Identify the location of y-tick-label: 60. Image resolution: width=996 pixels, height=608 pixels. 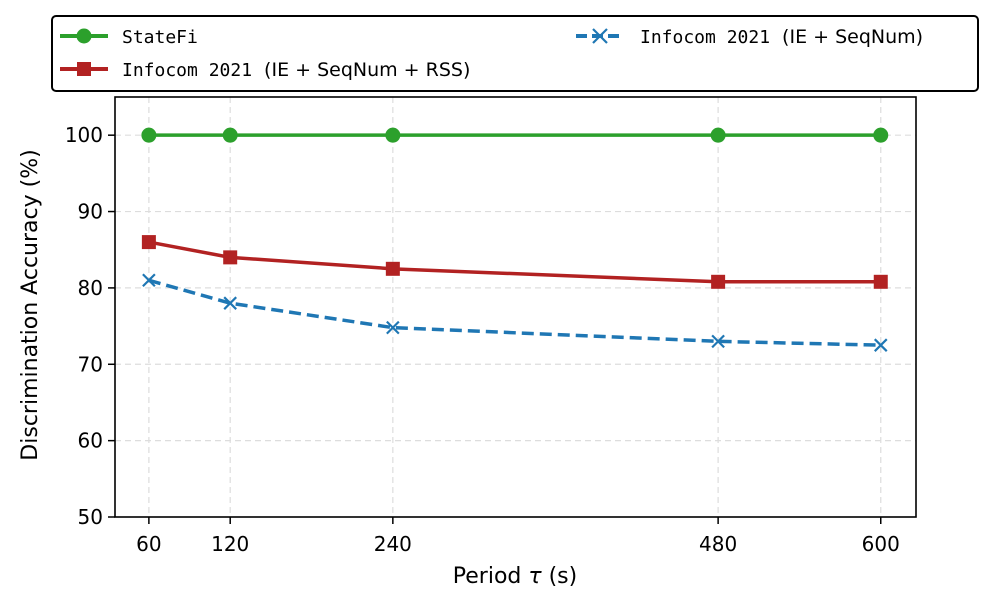
(90, 441).